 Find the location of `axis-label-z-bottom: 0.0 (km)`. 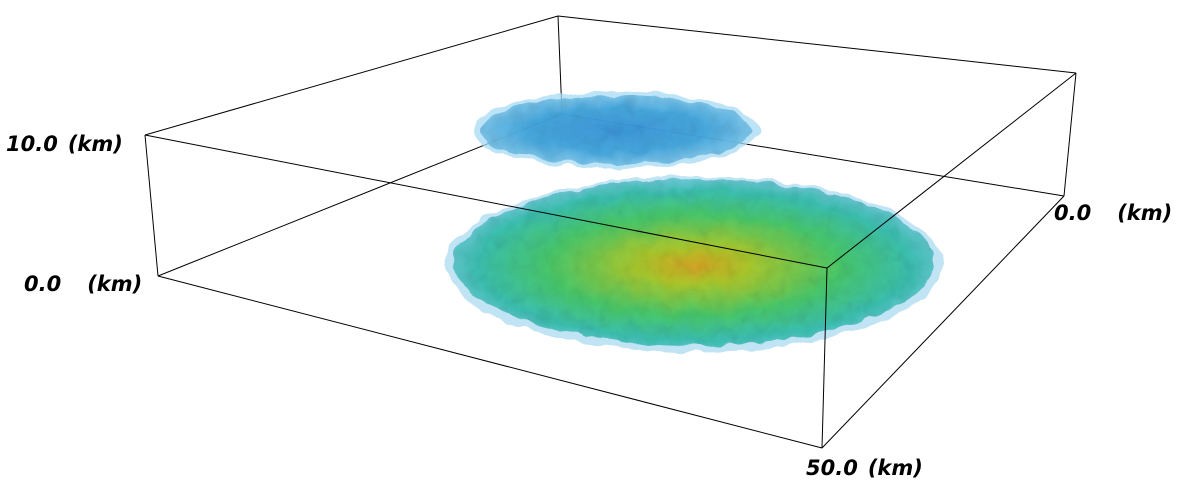

axis-label-z-bottom: 0.0 (km) is located at coordinates (83, 284).